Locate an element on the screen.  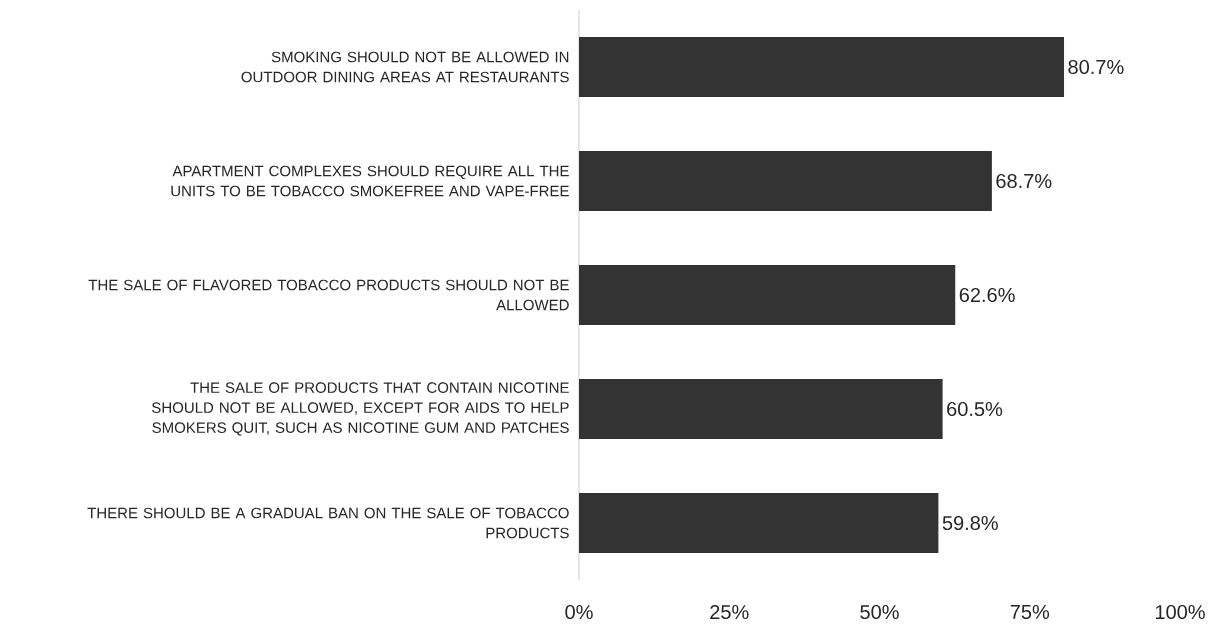
x-tick-label: 0% is located at coordinates (579, 612).